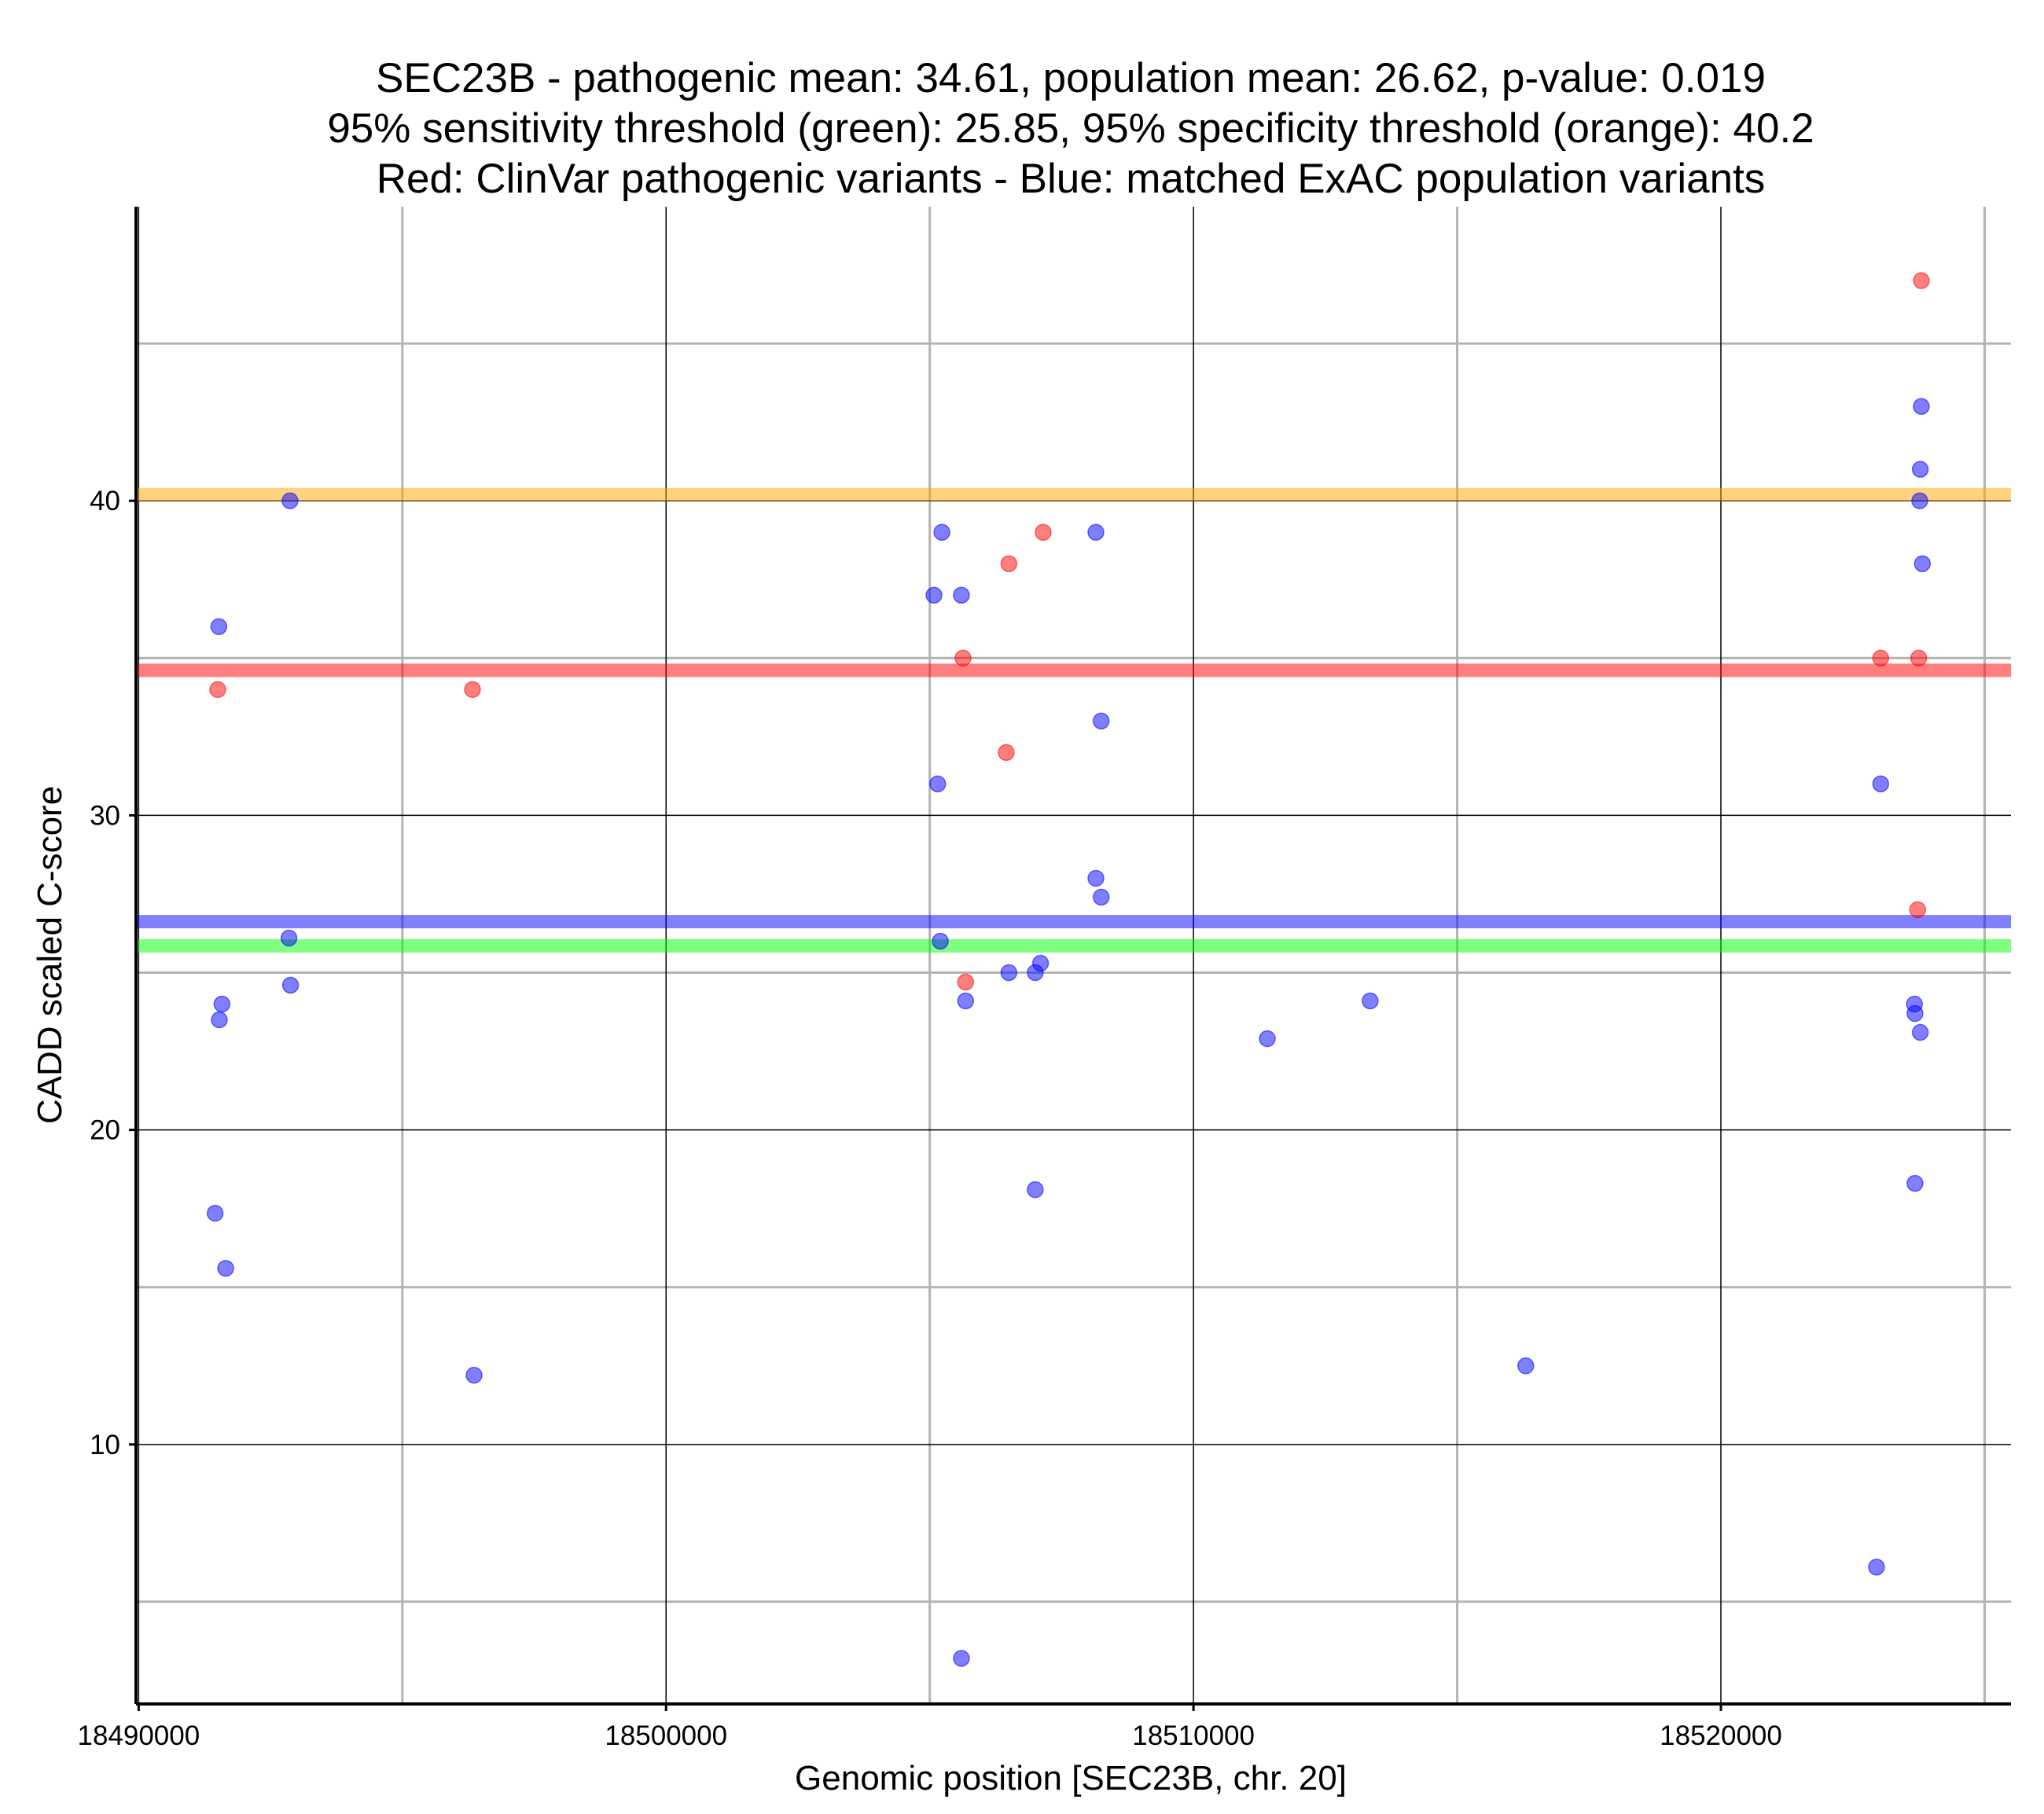  What do you see at coordinates (105, 815) in the screenshot?
I see `y-tick-label: 30` at bounding box center [105, 815].